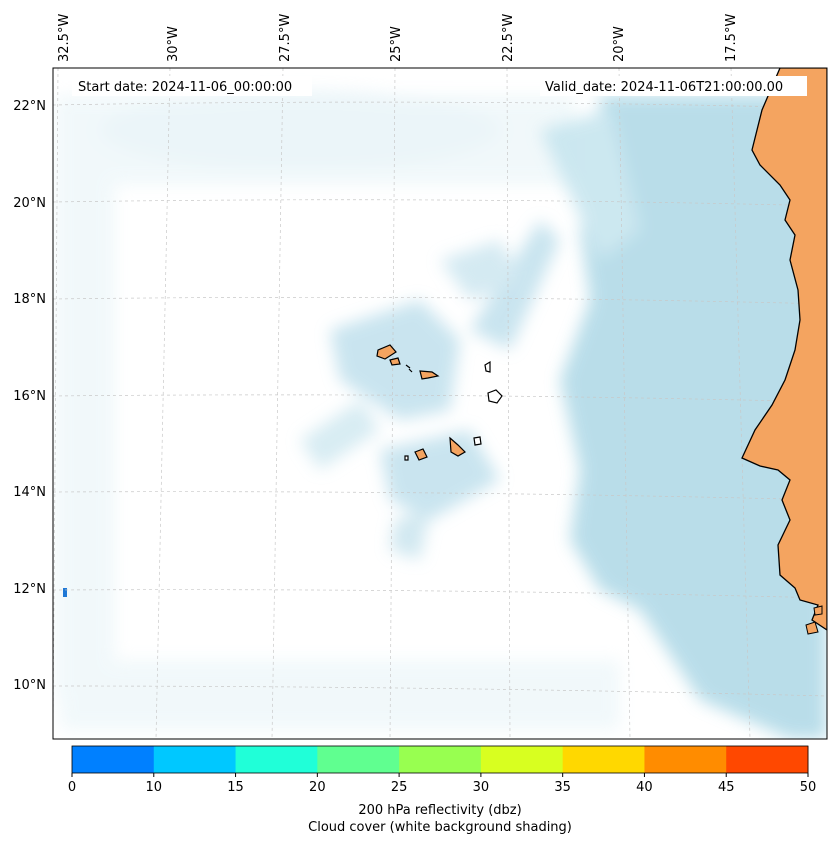 The width and height of the screenshot is (837, 843). What do you see at coordinates (173, 44) in the screenshot?
I see `lon-label: 30°W` at bounding box center [173, 44].